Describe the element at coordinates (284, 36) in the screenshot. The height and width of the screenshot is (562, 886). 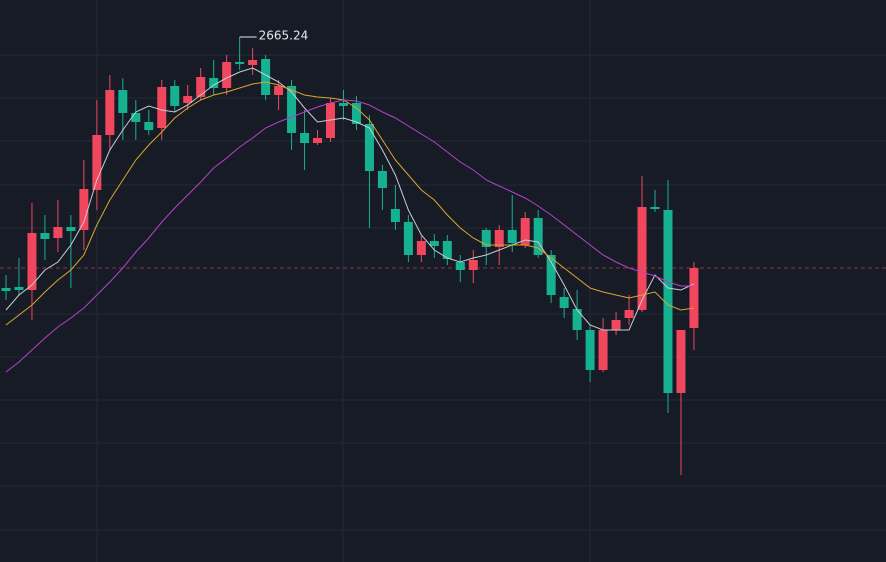
I see `high-annotation: 2665.24` at that location.